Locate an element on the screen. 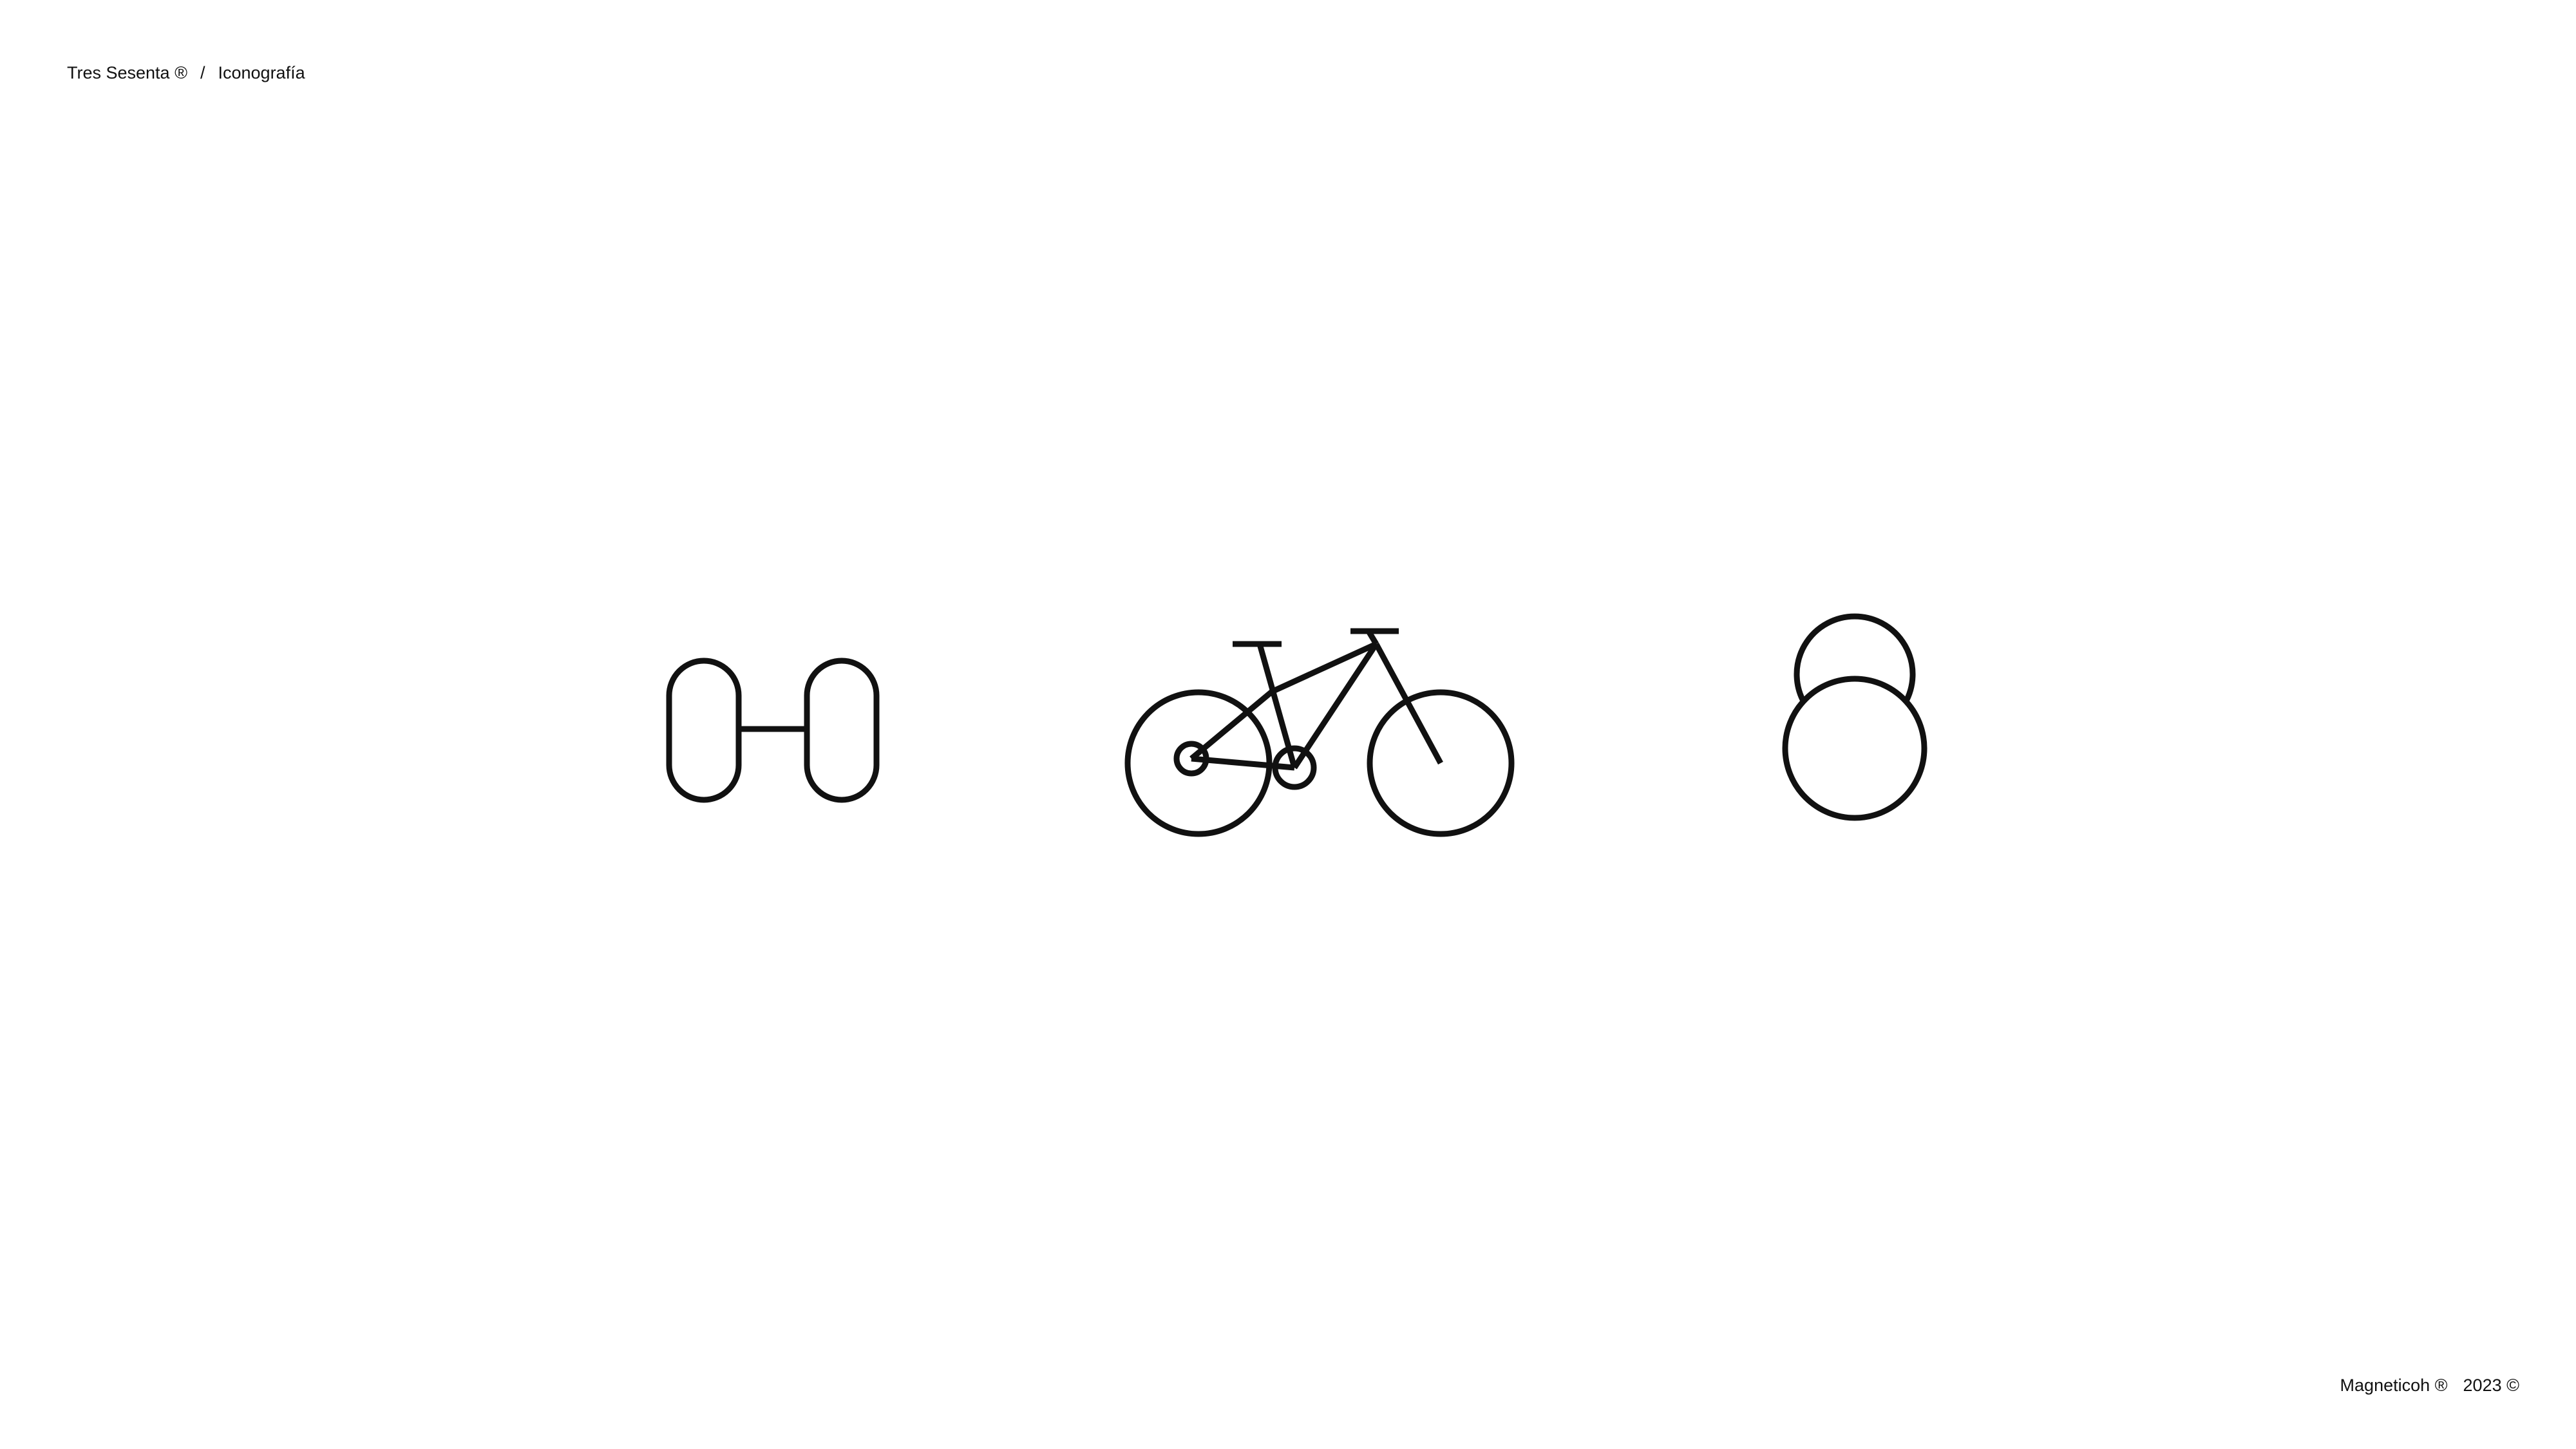 Image resolution: width=2576 pixels, height=1449 pixels. breadcrumb: Tres Sesenta ® / Iconografía is located at coordinates (186, 73).